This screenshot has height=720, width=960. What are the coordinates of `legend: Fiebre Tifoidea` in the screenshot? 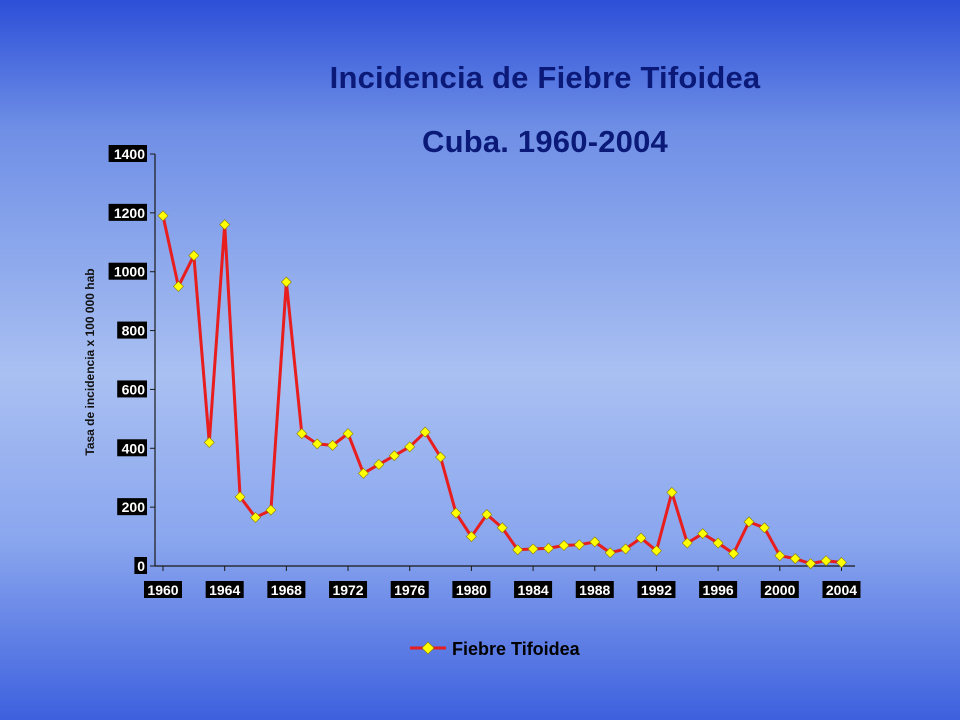 It's located at (495, 649).